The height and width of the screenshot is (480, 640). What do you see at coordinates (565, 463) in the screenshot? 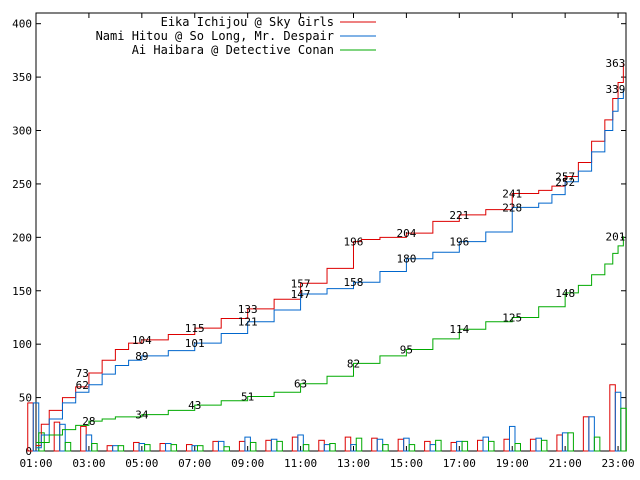
I see `x-tick-label: 21:00` at bounding box center [565, 463].